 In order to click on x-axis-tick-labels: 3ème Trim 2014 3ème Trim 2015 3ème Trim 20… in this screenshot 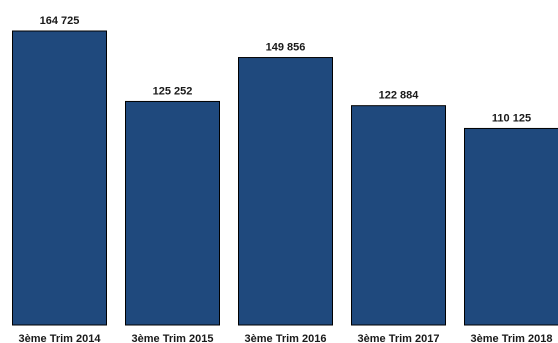, I will do `click(286, 338)`.